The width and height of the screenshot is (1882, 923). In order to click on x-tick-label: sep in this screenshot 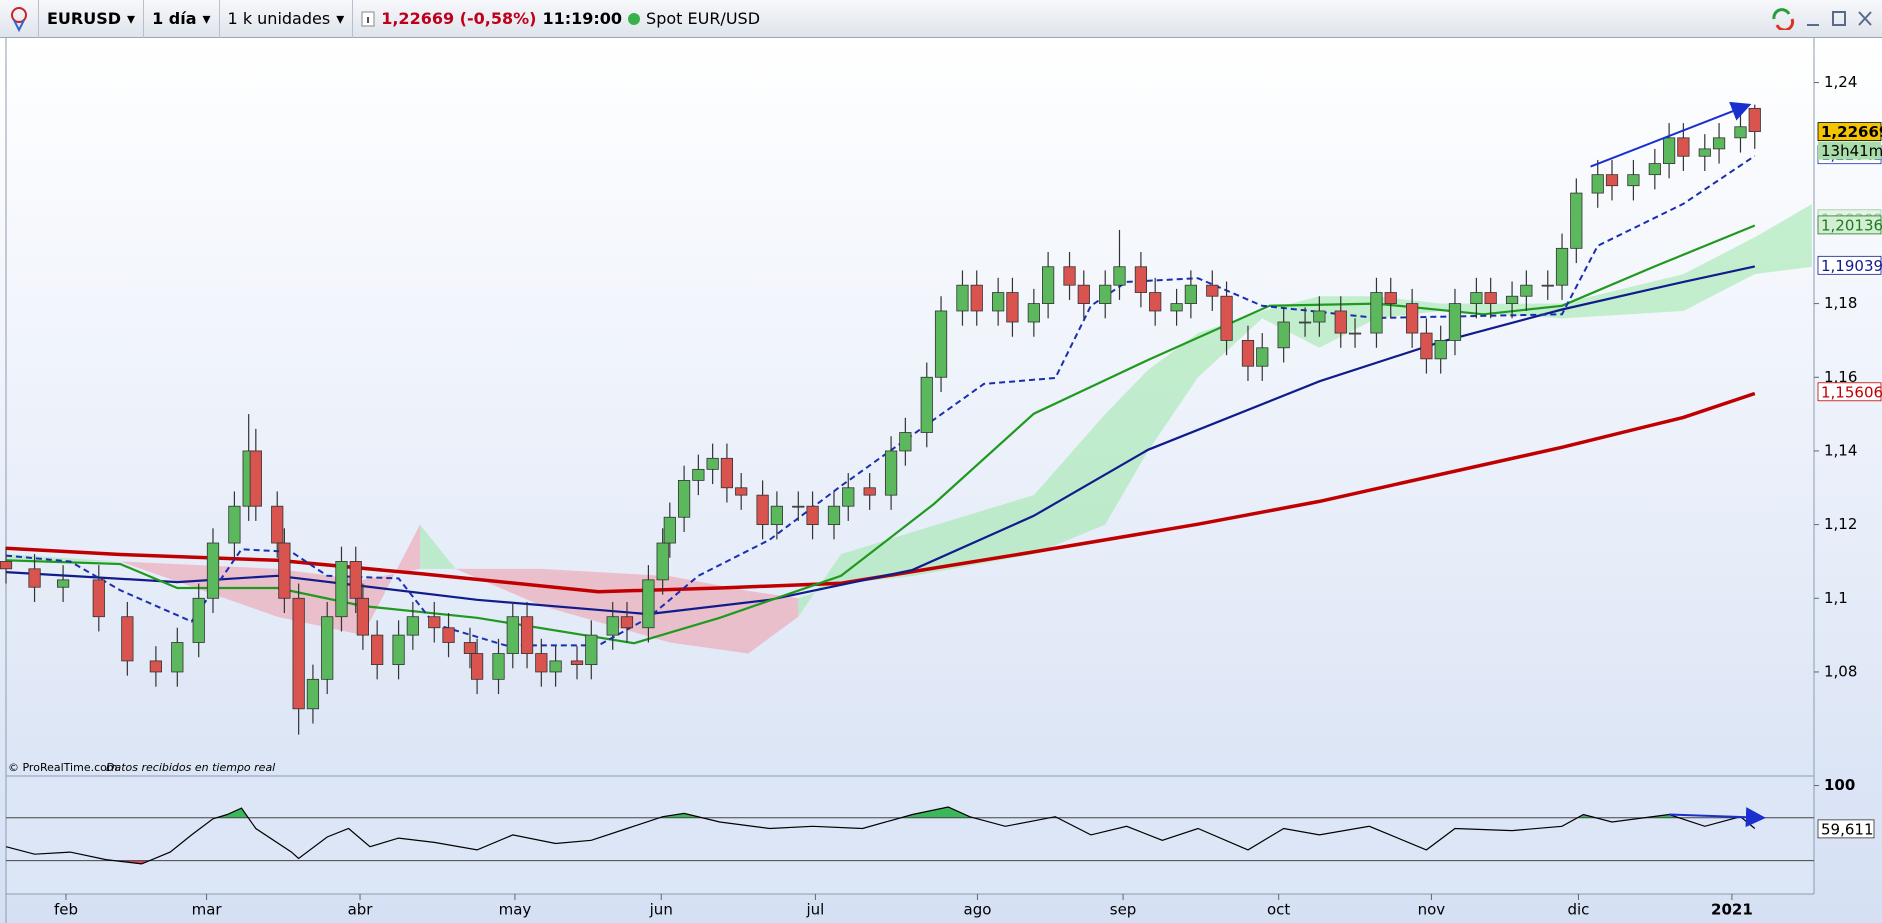, I will do `click(1123, 910)`.